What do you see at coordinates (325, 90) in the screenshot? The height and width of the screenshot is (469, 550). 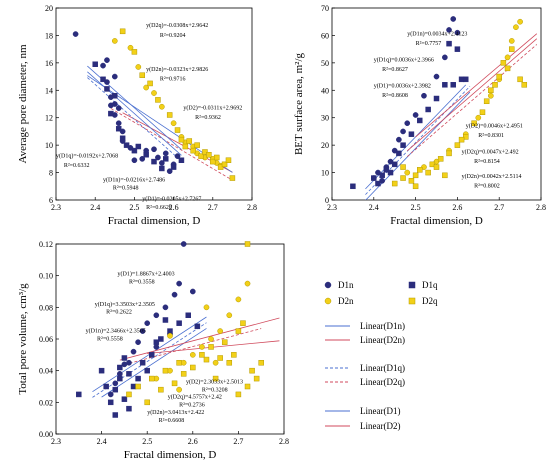 I see `y-tick-label: 40` at bounding box center [325, 90].